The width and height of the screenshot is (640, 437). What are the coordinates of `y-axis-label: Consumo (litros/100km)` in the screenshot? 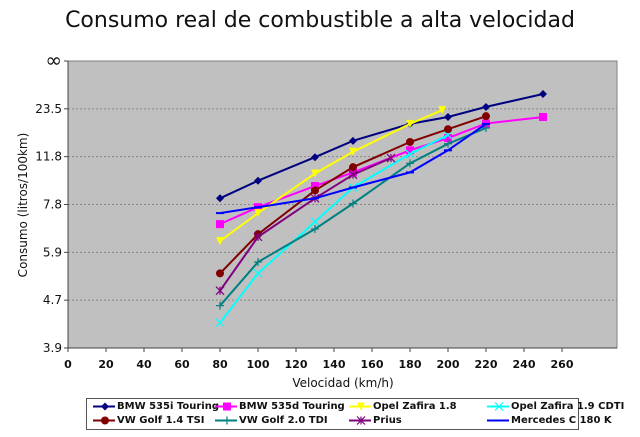 It's located at (23, 205).